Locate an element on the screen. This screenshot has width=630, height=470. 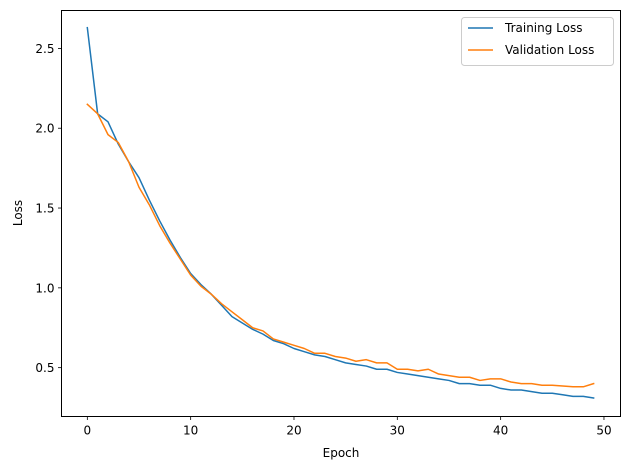
y-axis-ticks: 0.5 1.0 1.5 2.0 2.5 is located at coordinates (48, 208).